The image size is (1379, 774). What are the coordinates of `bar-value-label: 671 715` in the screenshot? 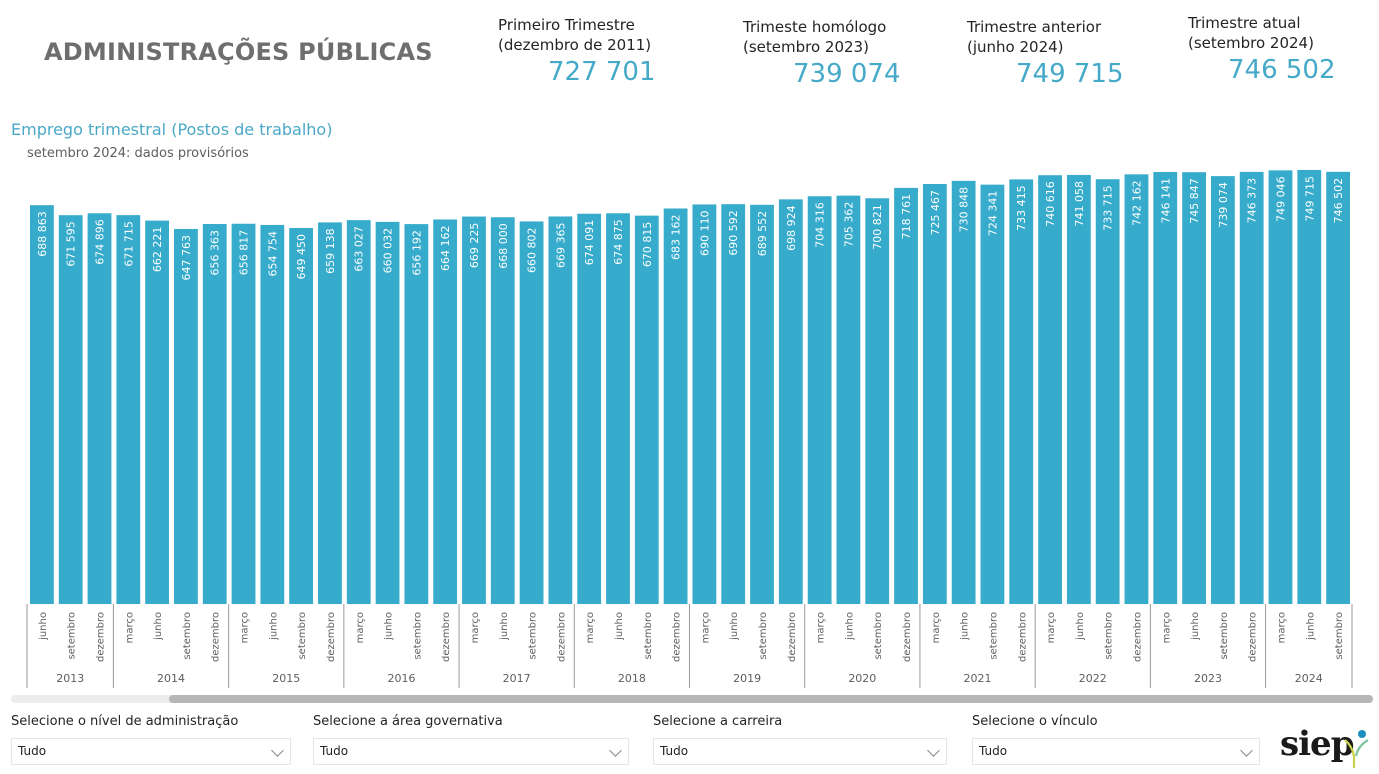 It's located at (128, 244).